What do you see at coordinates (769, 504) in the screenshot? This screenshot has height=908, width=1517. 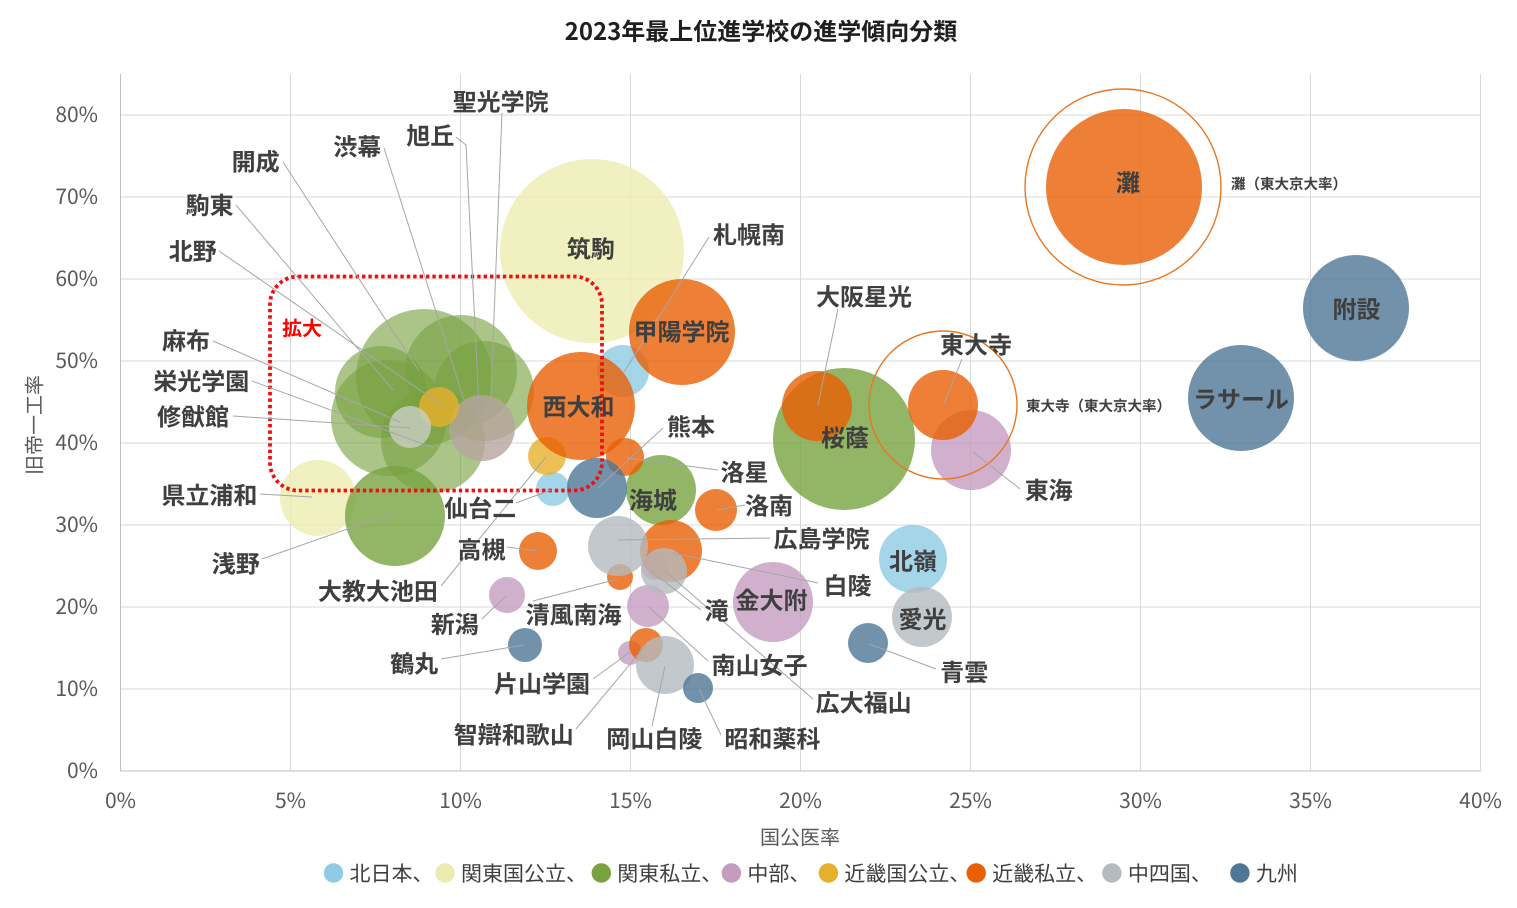 I see `svg-text: 洛南` at bounding box center [769, 504].